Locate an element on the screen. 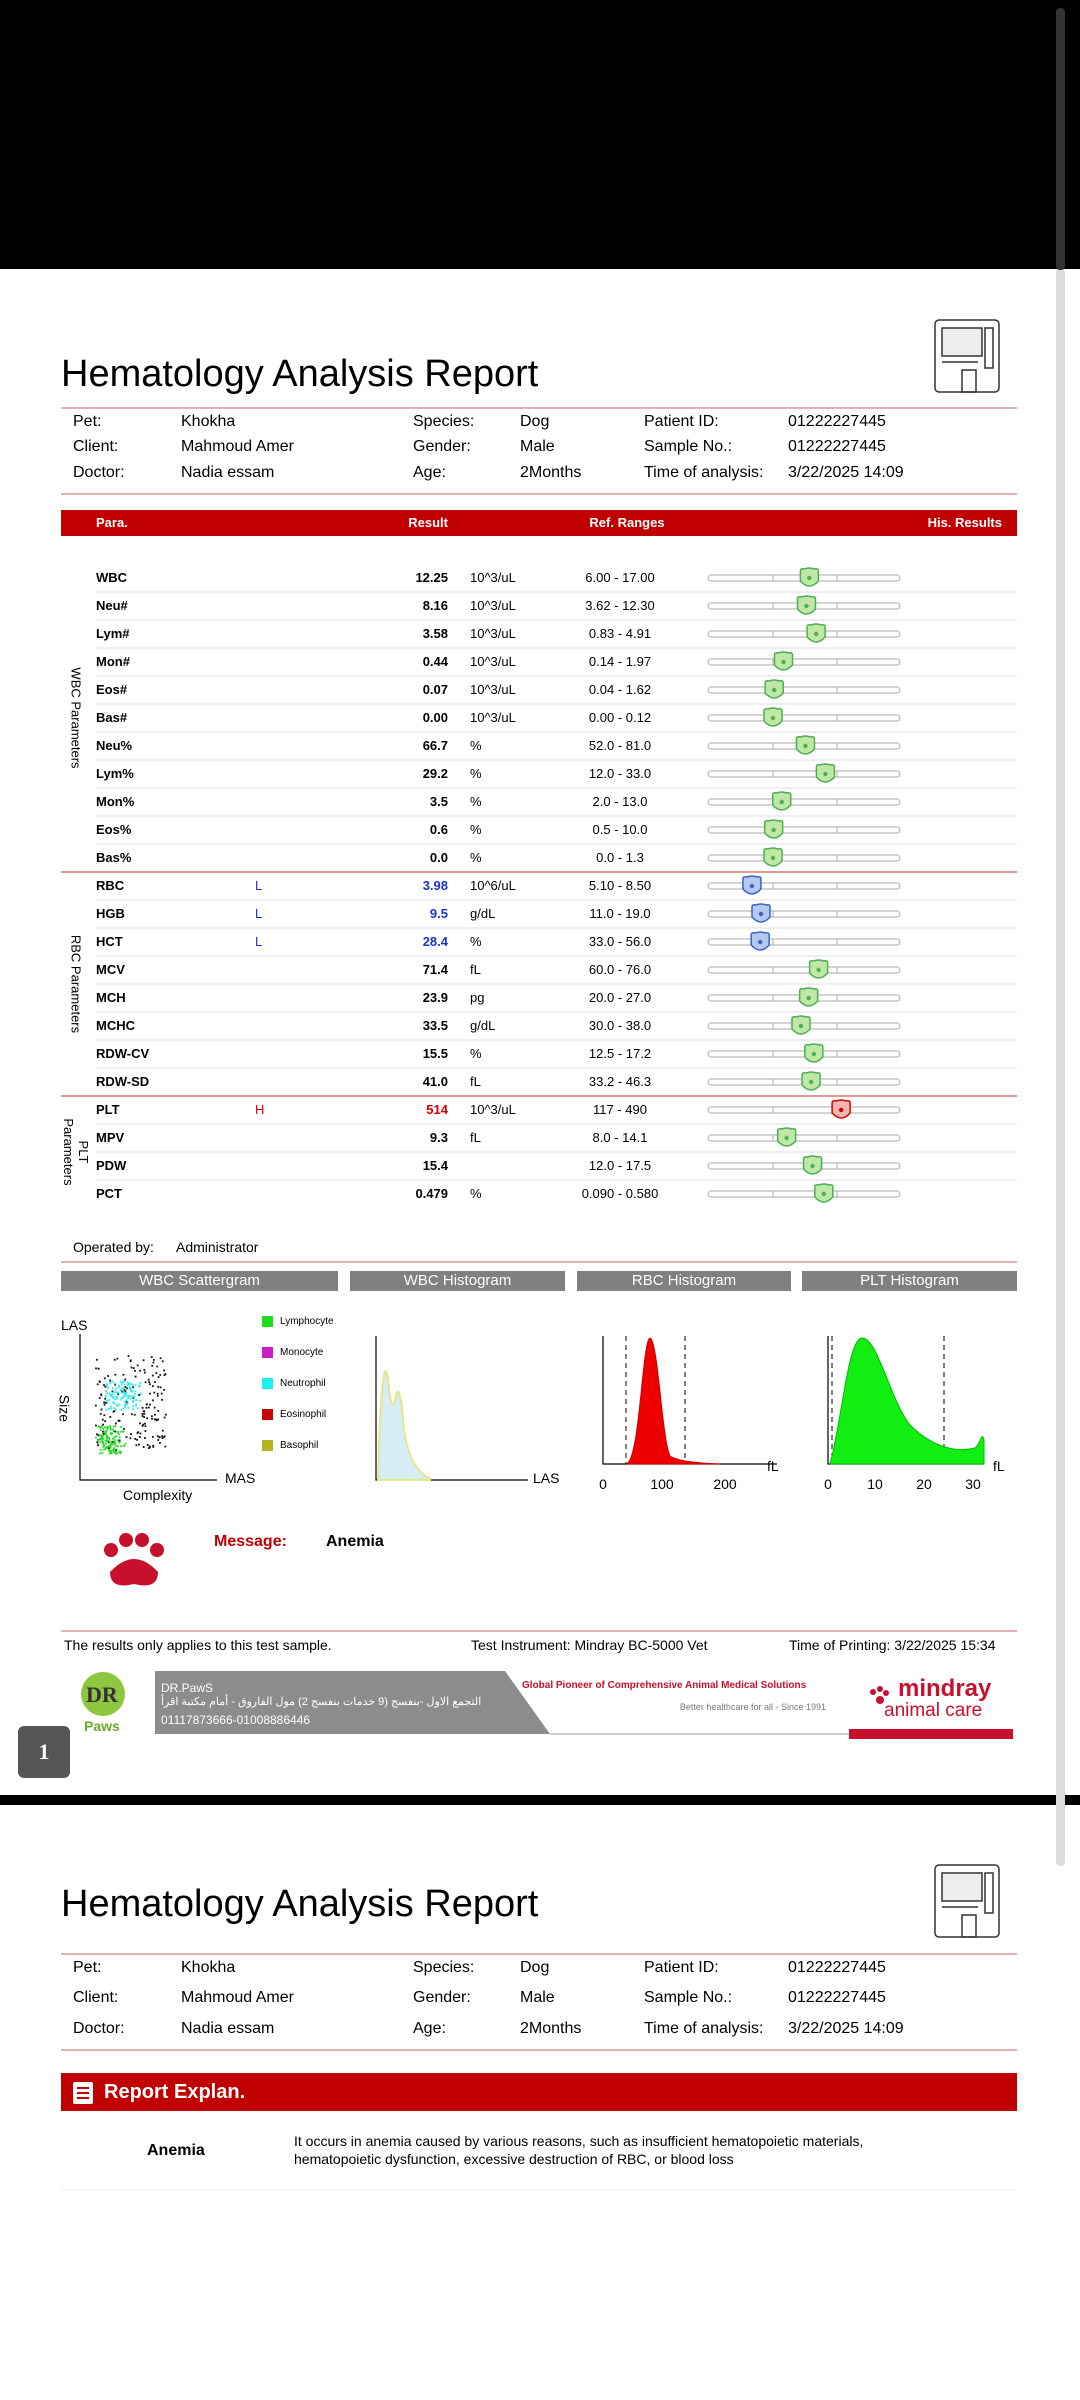  info-value: 2Months is located at coordinates (551, 473).